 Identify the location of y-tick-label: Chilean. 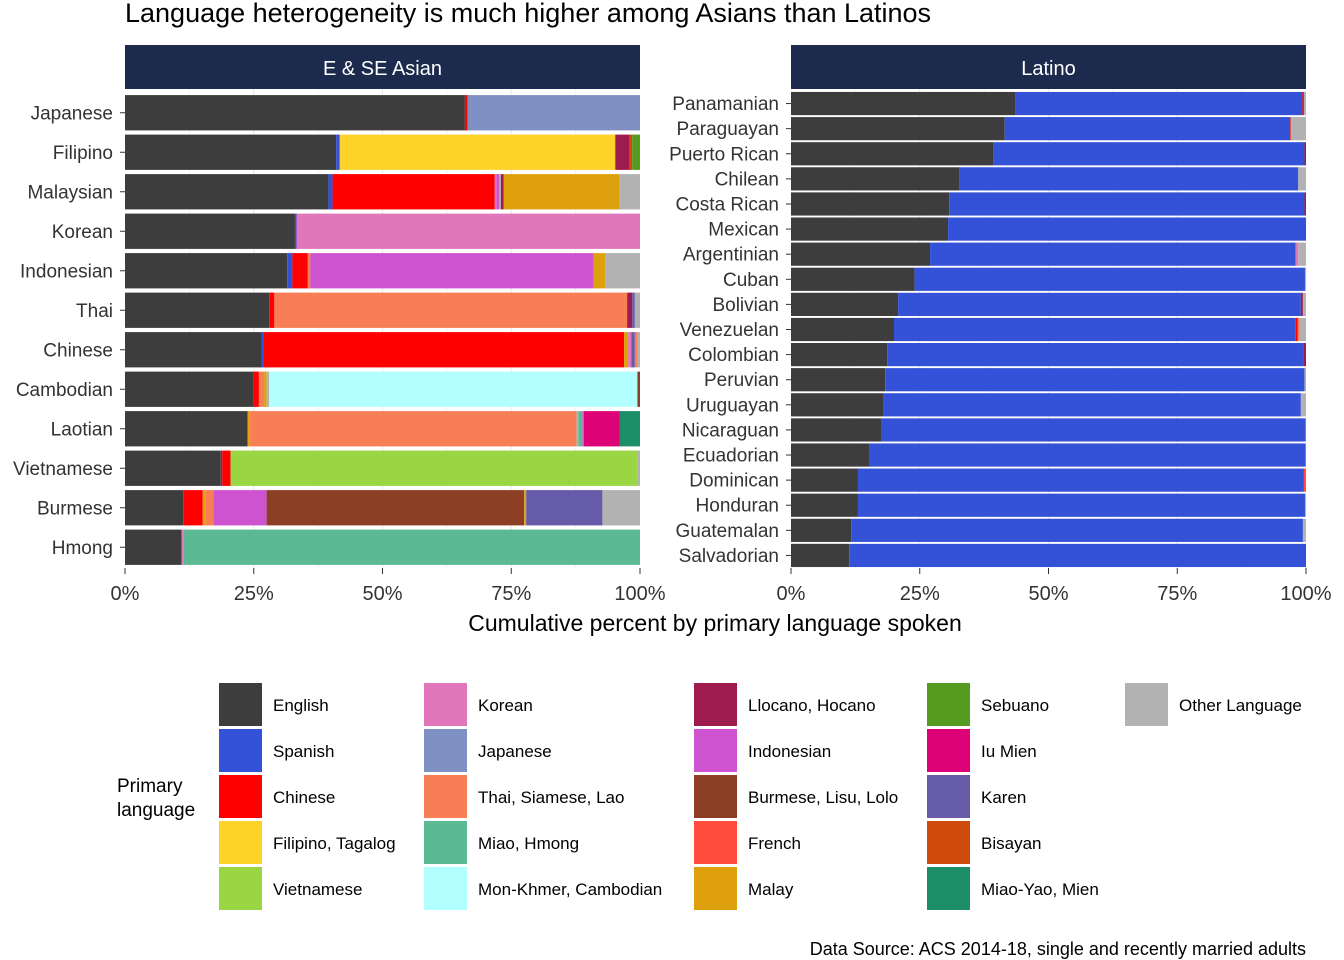
(747, 179).